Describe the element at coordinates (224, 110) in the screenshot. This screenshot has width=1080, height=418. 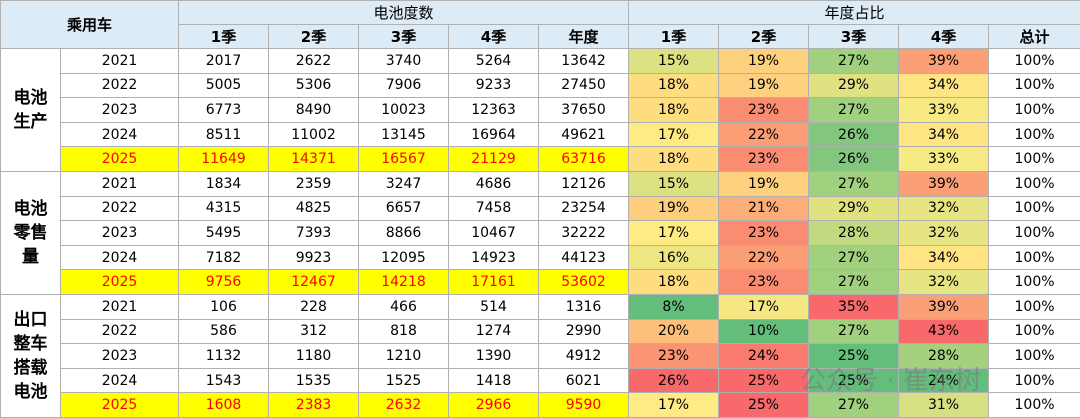
I see `value-cell: 6773` at that location.